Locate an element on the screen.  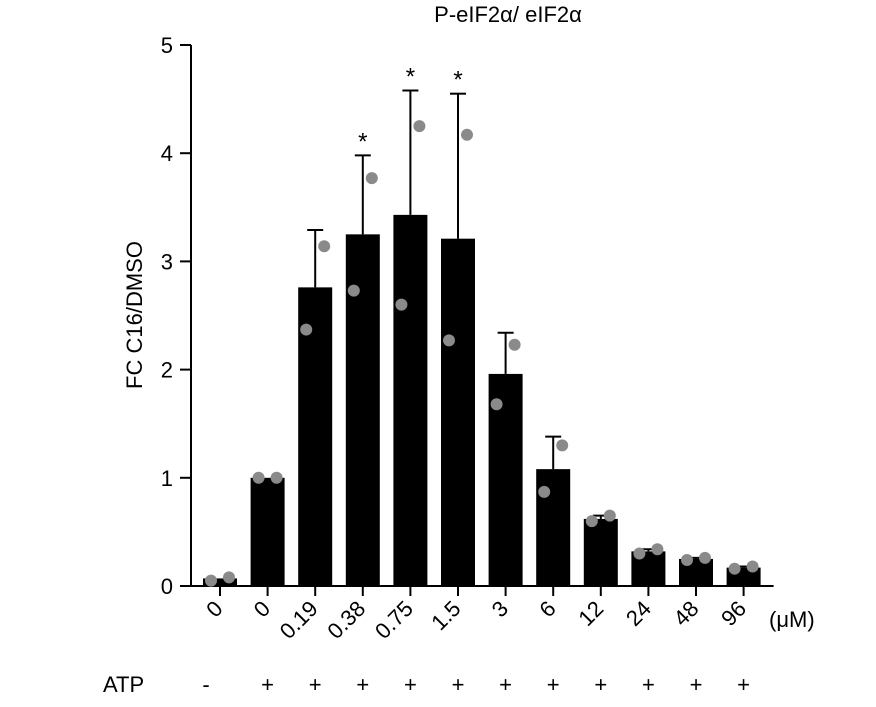
x-tick-label: 0.19 is located at coordinates (299, 620).